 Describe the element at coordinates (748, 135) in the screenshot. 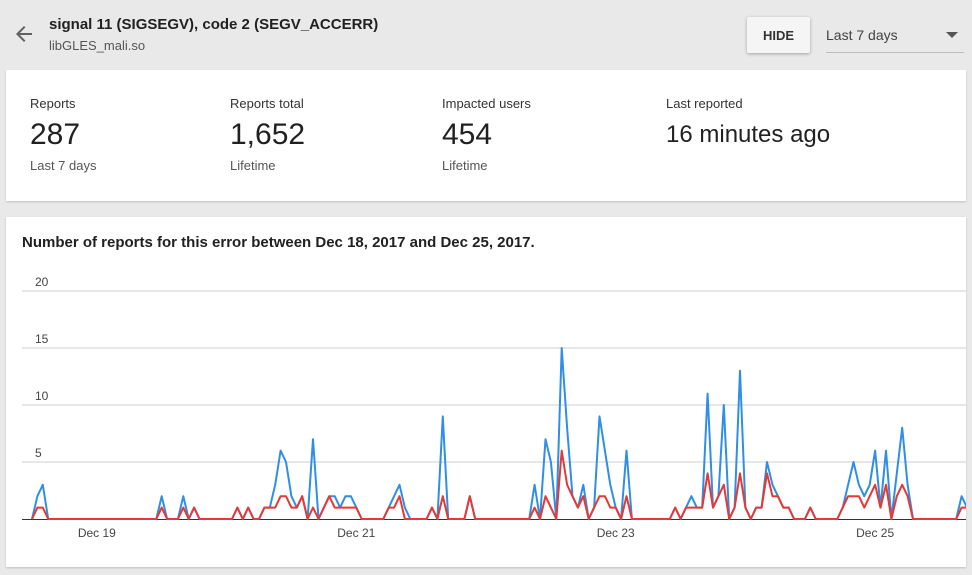

I see `stat-value: 16 minutes ago` at that location.